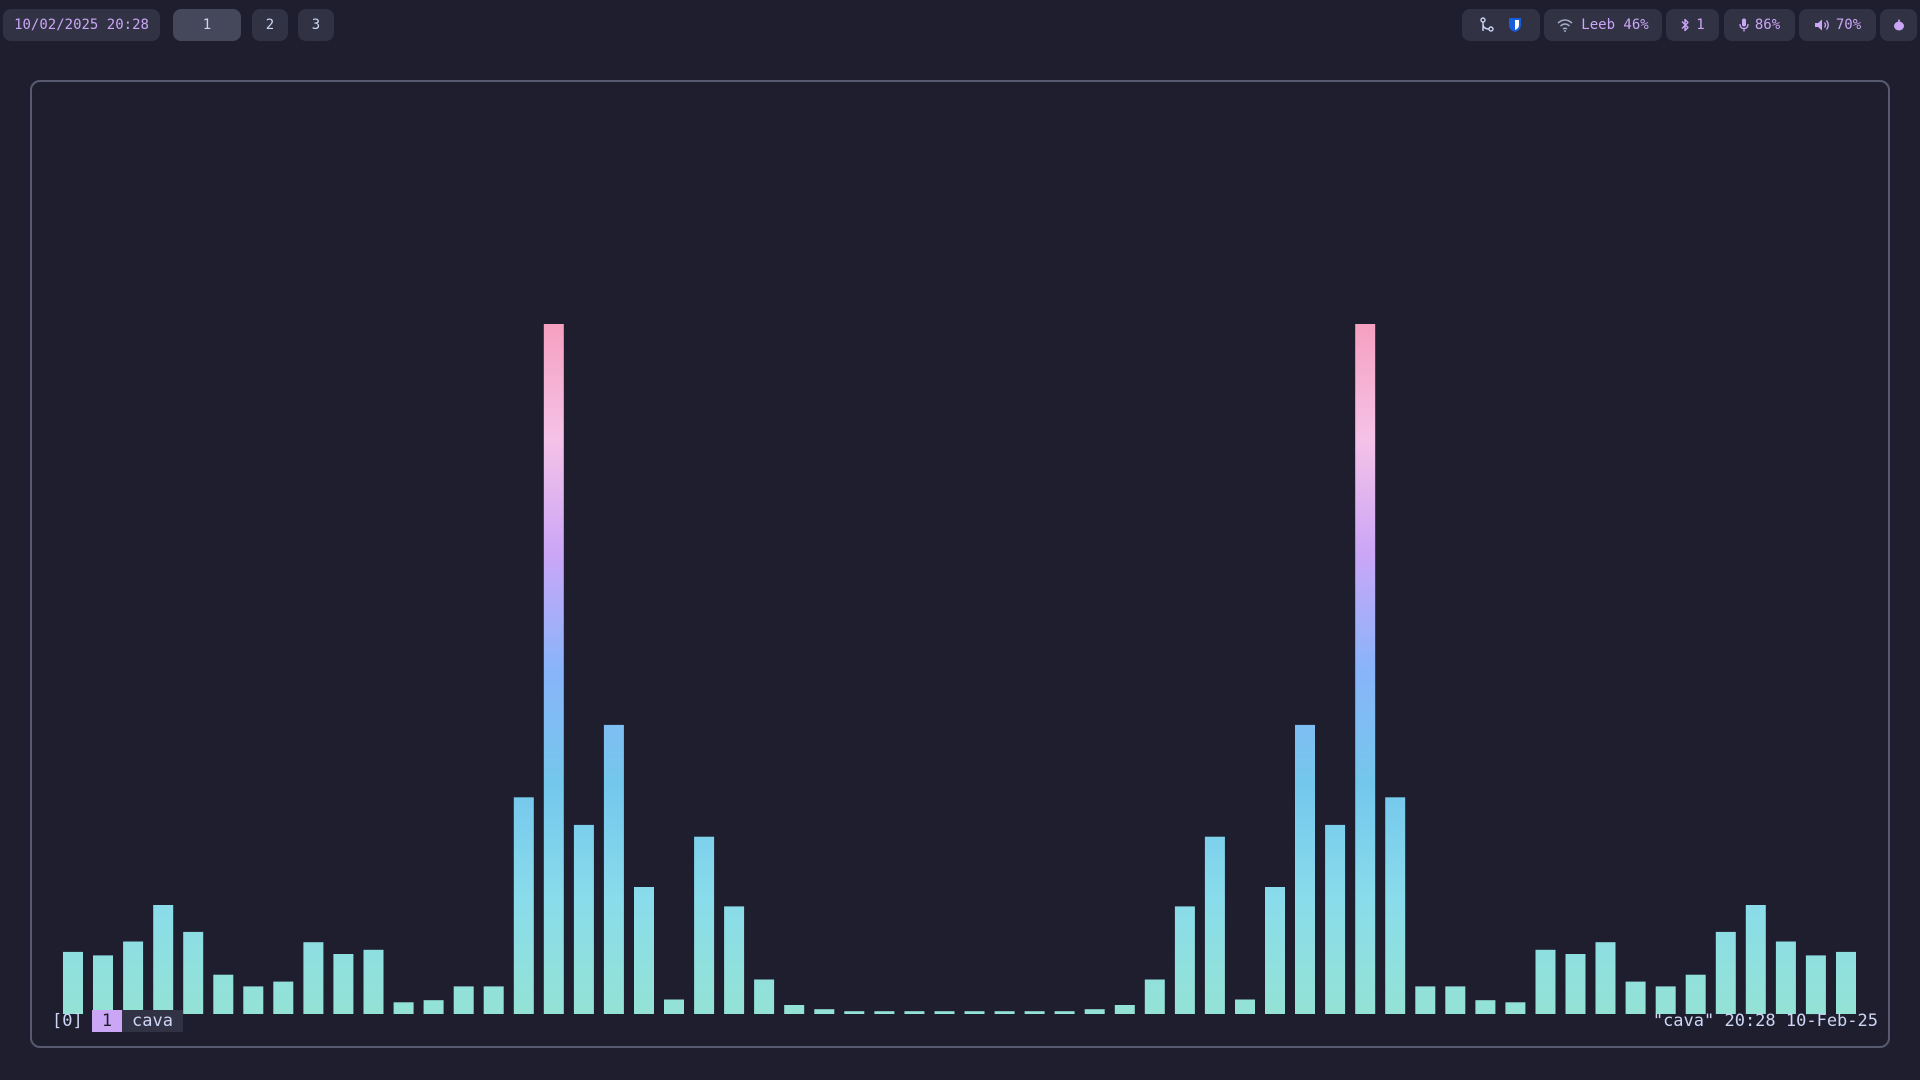 The width and height of the screenshot is (1920, 1080). I want to click on bluetooth-icon, so click(1685, 25).